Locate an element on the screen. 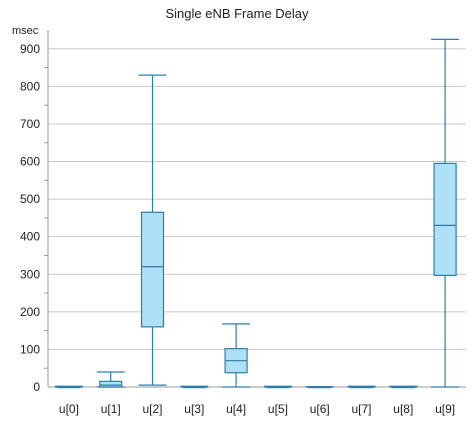  x-tick-label: u[4] is located at coordinates (236, 409).